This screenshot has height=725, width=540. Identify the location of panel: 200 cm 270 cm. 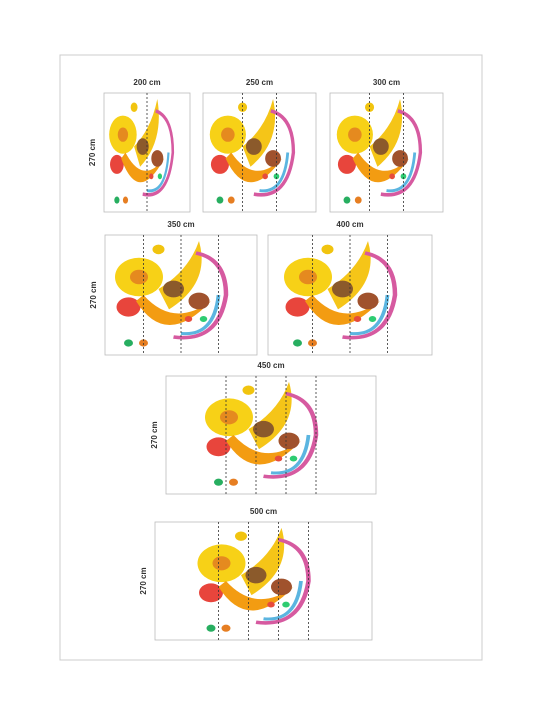
(139, 145).